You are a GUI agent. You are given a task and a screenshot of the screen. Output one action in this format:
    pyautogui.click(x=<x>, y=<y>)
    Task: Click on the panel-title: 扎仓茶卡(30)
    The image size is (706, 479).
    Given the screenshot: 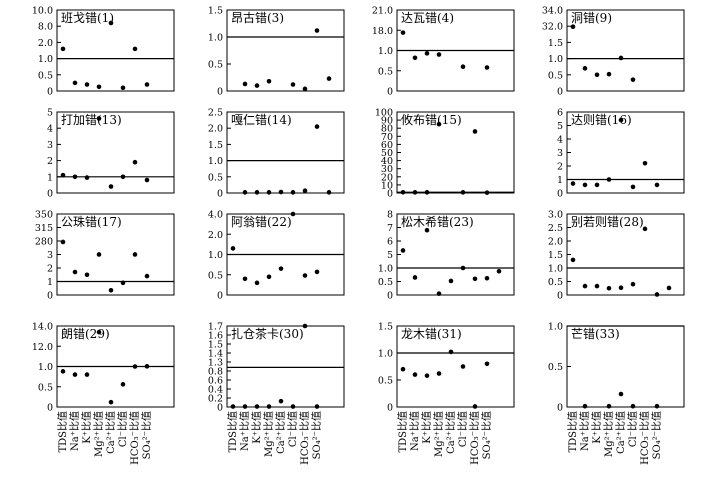 What is the action you would take?
    pyautogui.click(x=267, y=333)
    